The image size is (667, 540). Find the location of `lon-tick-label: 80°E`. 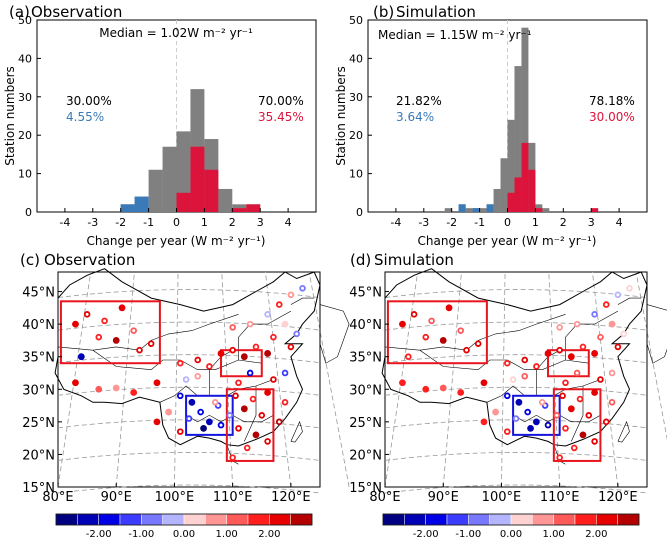

lon-tick-label: 80°E is located at coordinates (57, 497).